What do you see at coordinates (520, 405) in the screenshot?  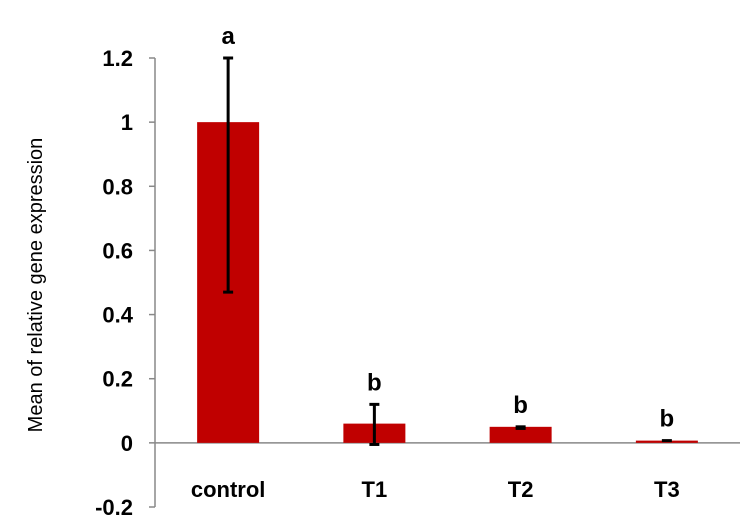 I see `significance-letter-T2: b` at bounding box center [520, 405].